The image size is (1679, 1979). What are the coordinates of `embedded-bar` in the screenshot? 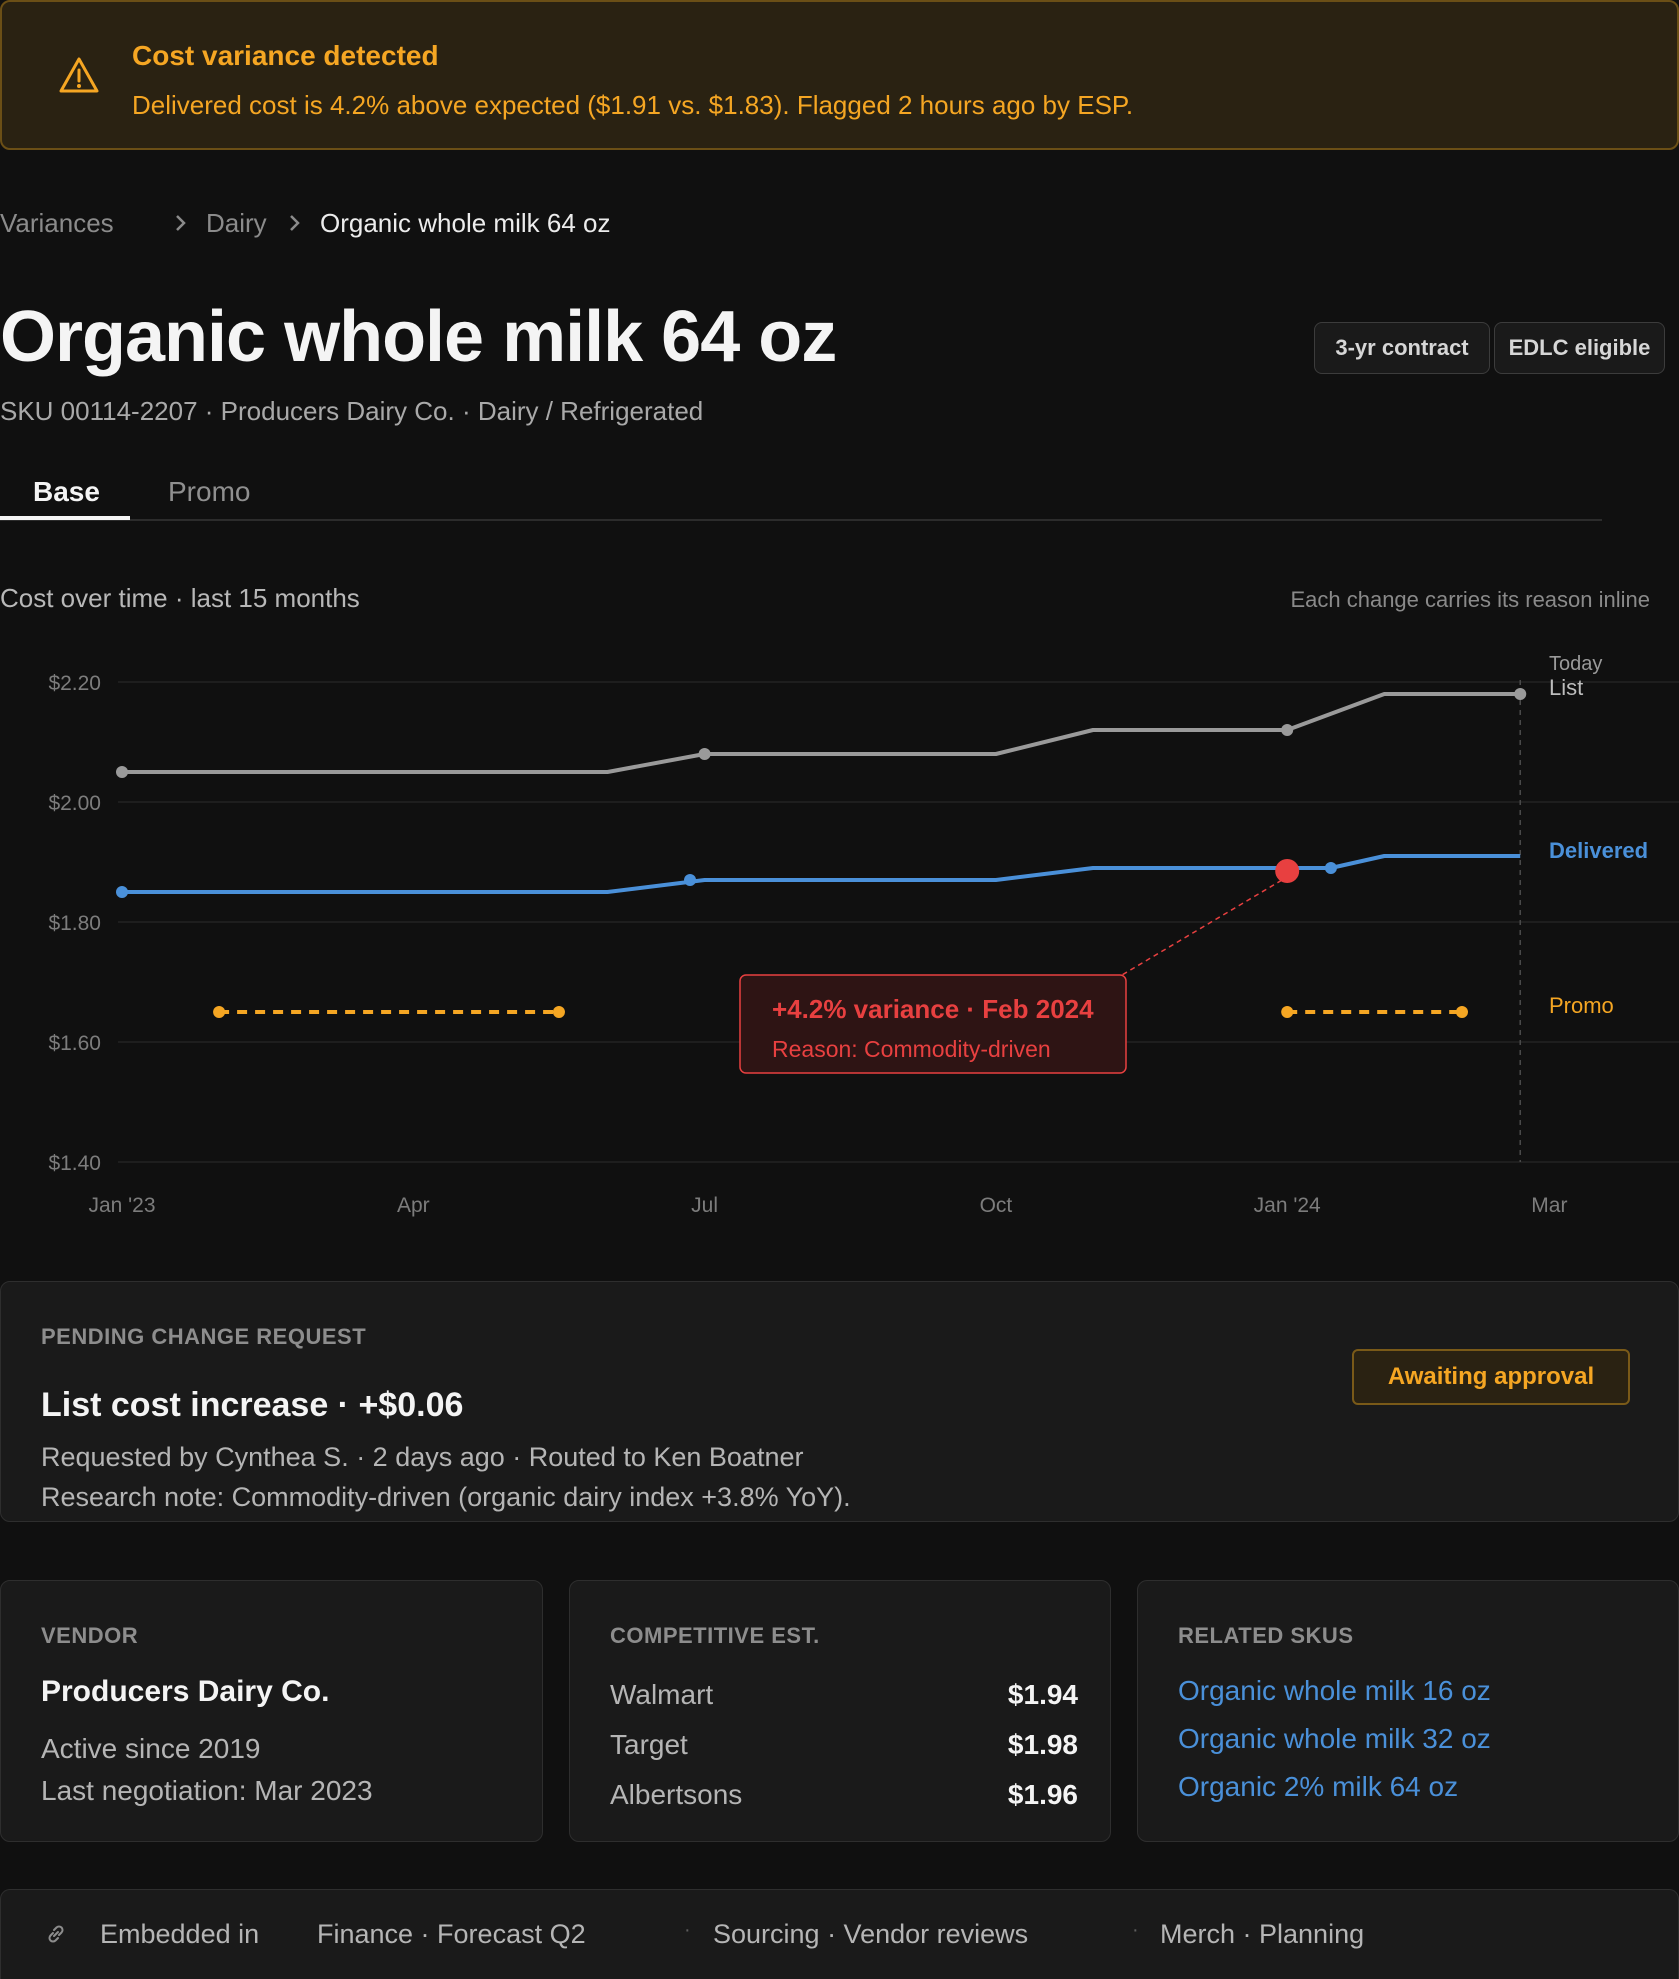 It's located at (839, 1934).